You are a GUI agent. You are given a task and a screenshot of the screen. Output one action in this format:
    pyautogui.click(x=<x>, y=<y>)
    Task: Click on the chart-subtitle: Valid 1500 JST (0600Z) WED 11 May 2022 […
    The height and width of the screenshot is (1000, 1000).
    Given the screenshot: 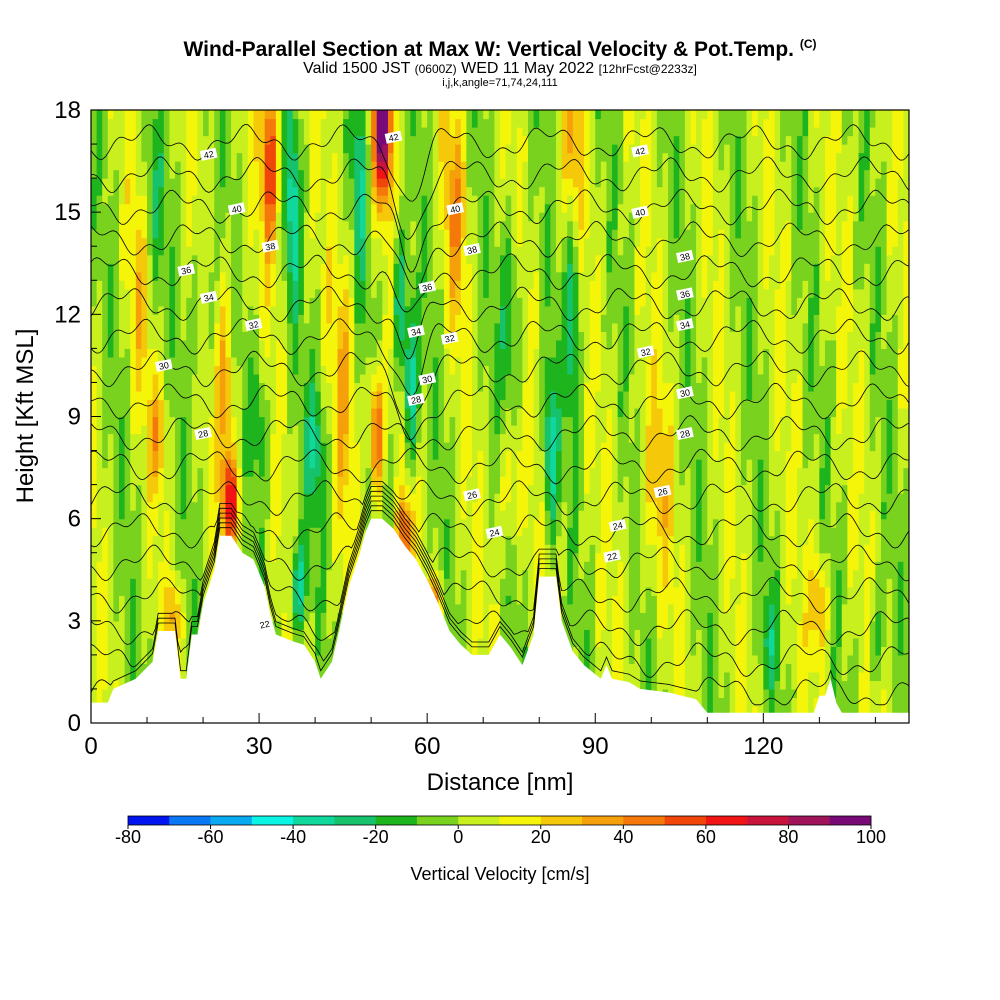 What is the action you would take?
    pyautogui.click(x=500, y=69)
    